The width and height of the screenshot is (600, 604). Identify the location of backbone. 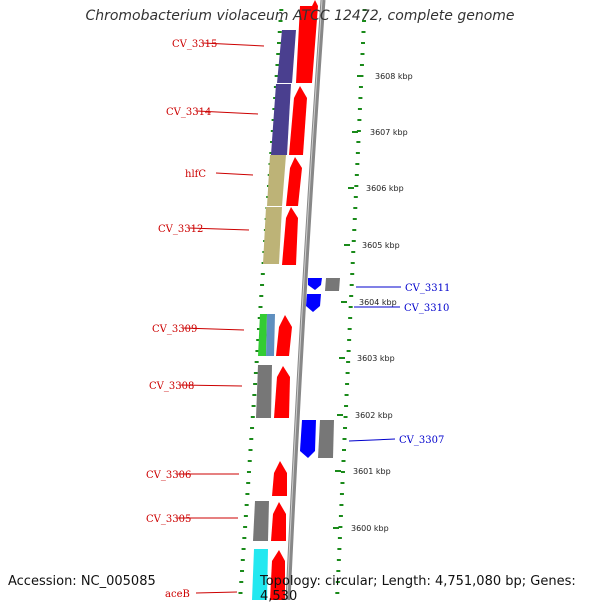
(305, 300).